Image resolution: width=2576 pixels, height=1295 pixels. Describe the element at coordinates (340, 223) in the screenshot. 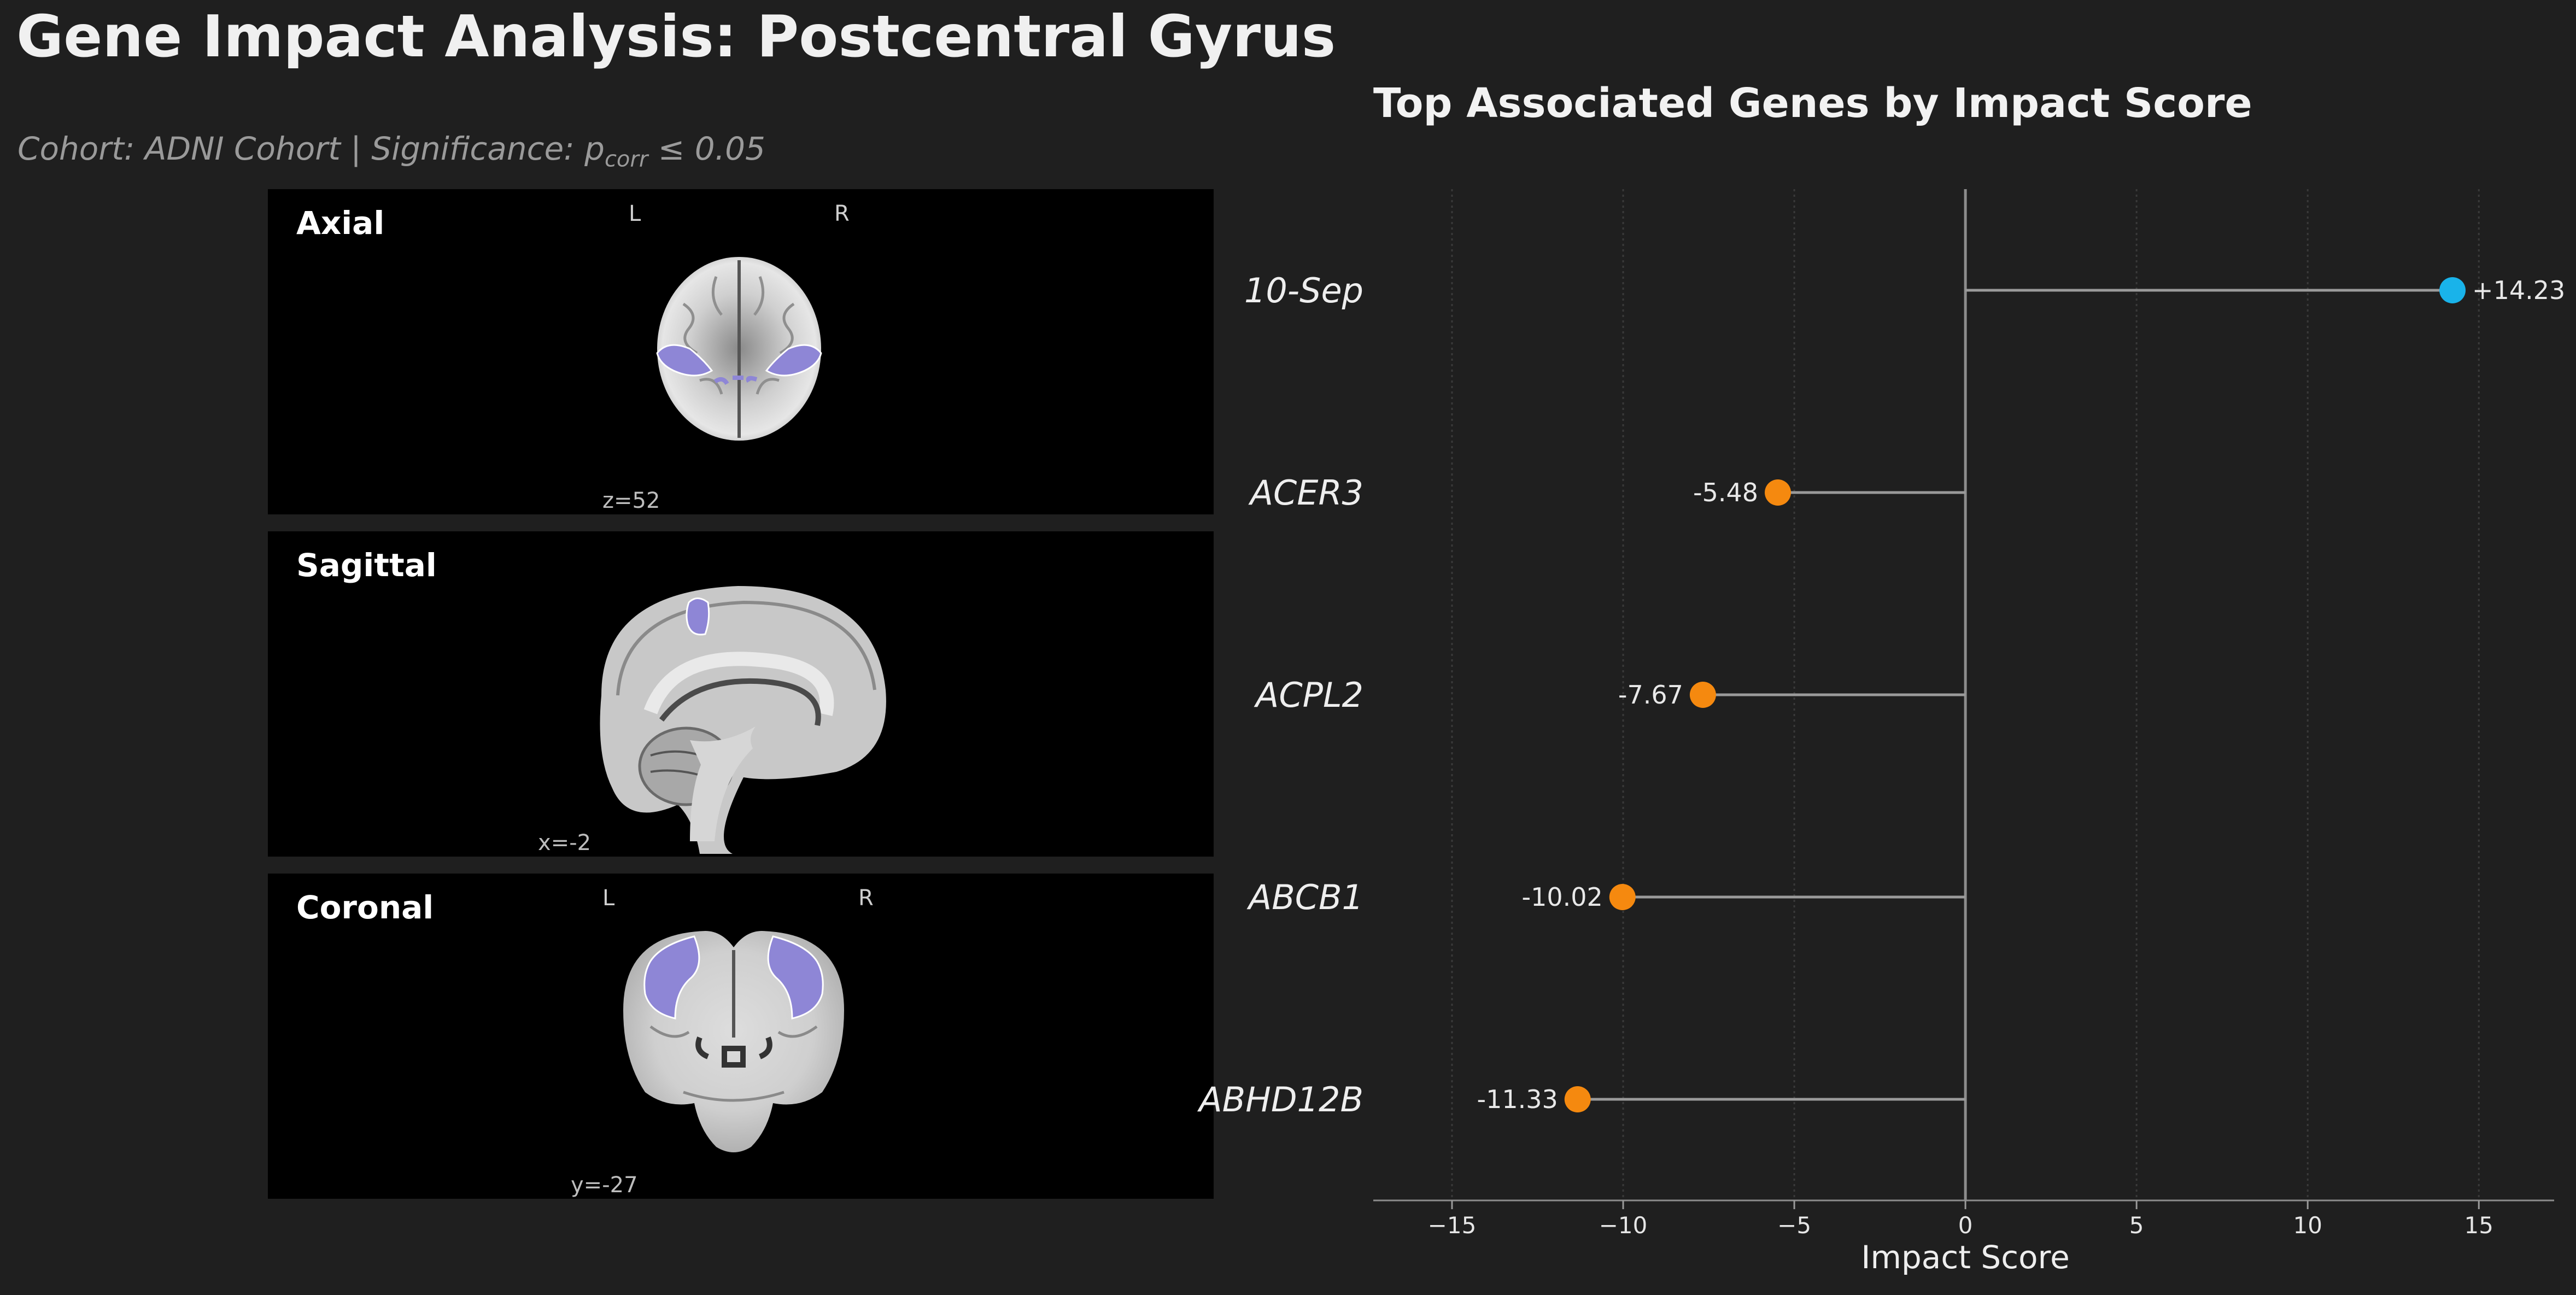

I see `axial-label: Axial` at that location.